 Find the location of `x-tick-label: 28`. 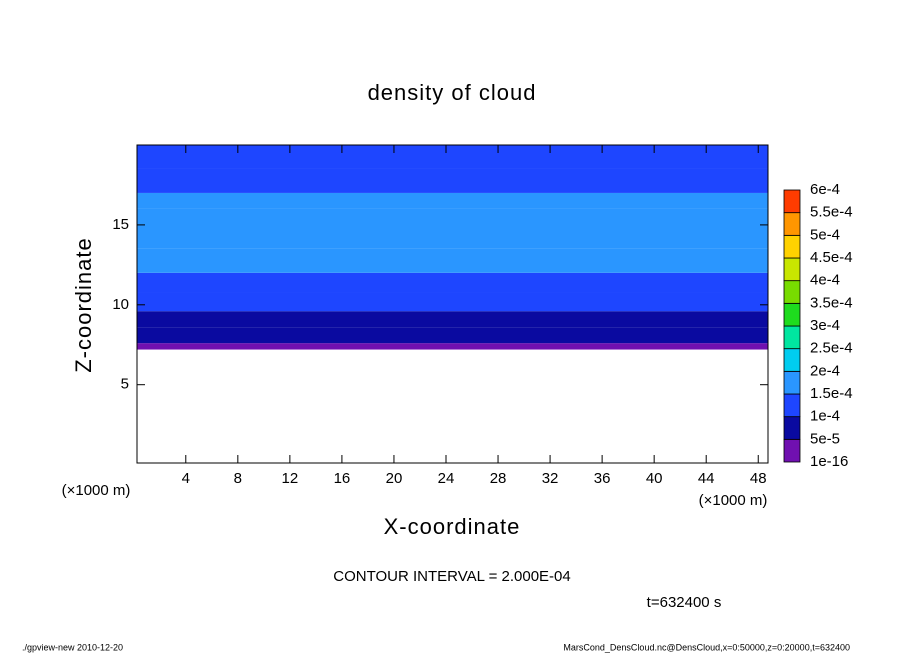

x-tick-label: 28 is located at coordinates (498, 478).